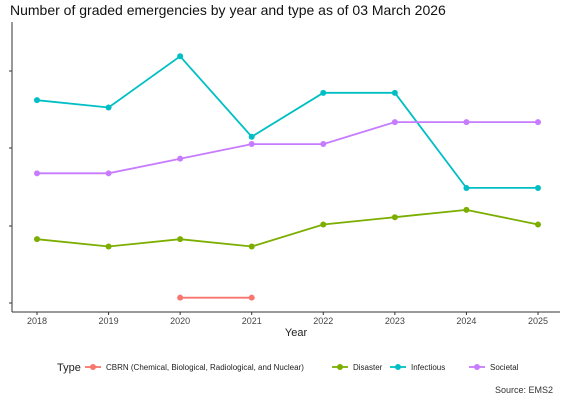 The image size is (565, 402). What do you see at coordinates (428, 367) in the screenshot?
I see `legend-label: Infectious` at bounding box center [428, 367].